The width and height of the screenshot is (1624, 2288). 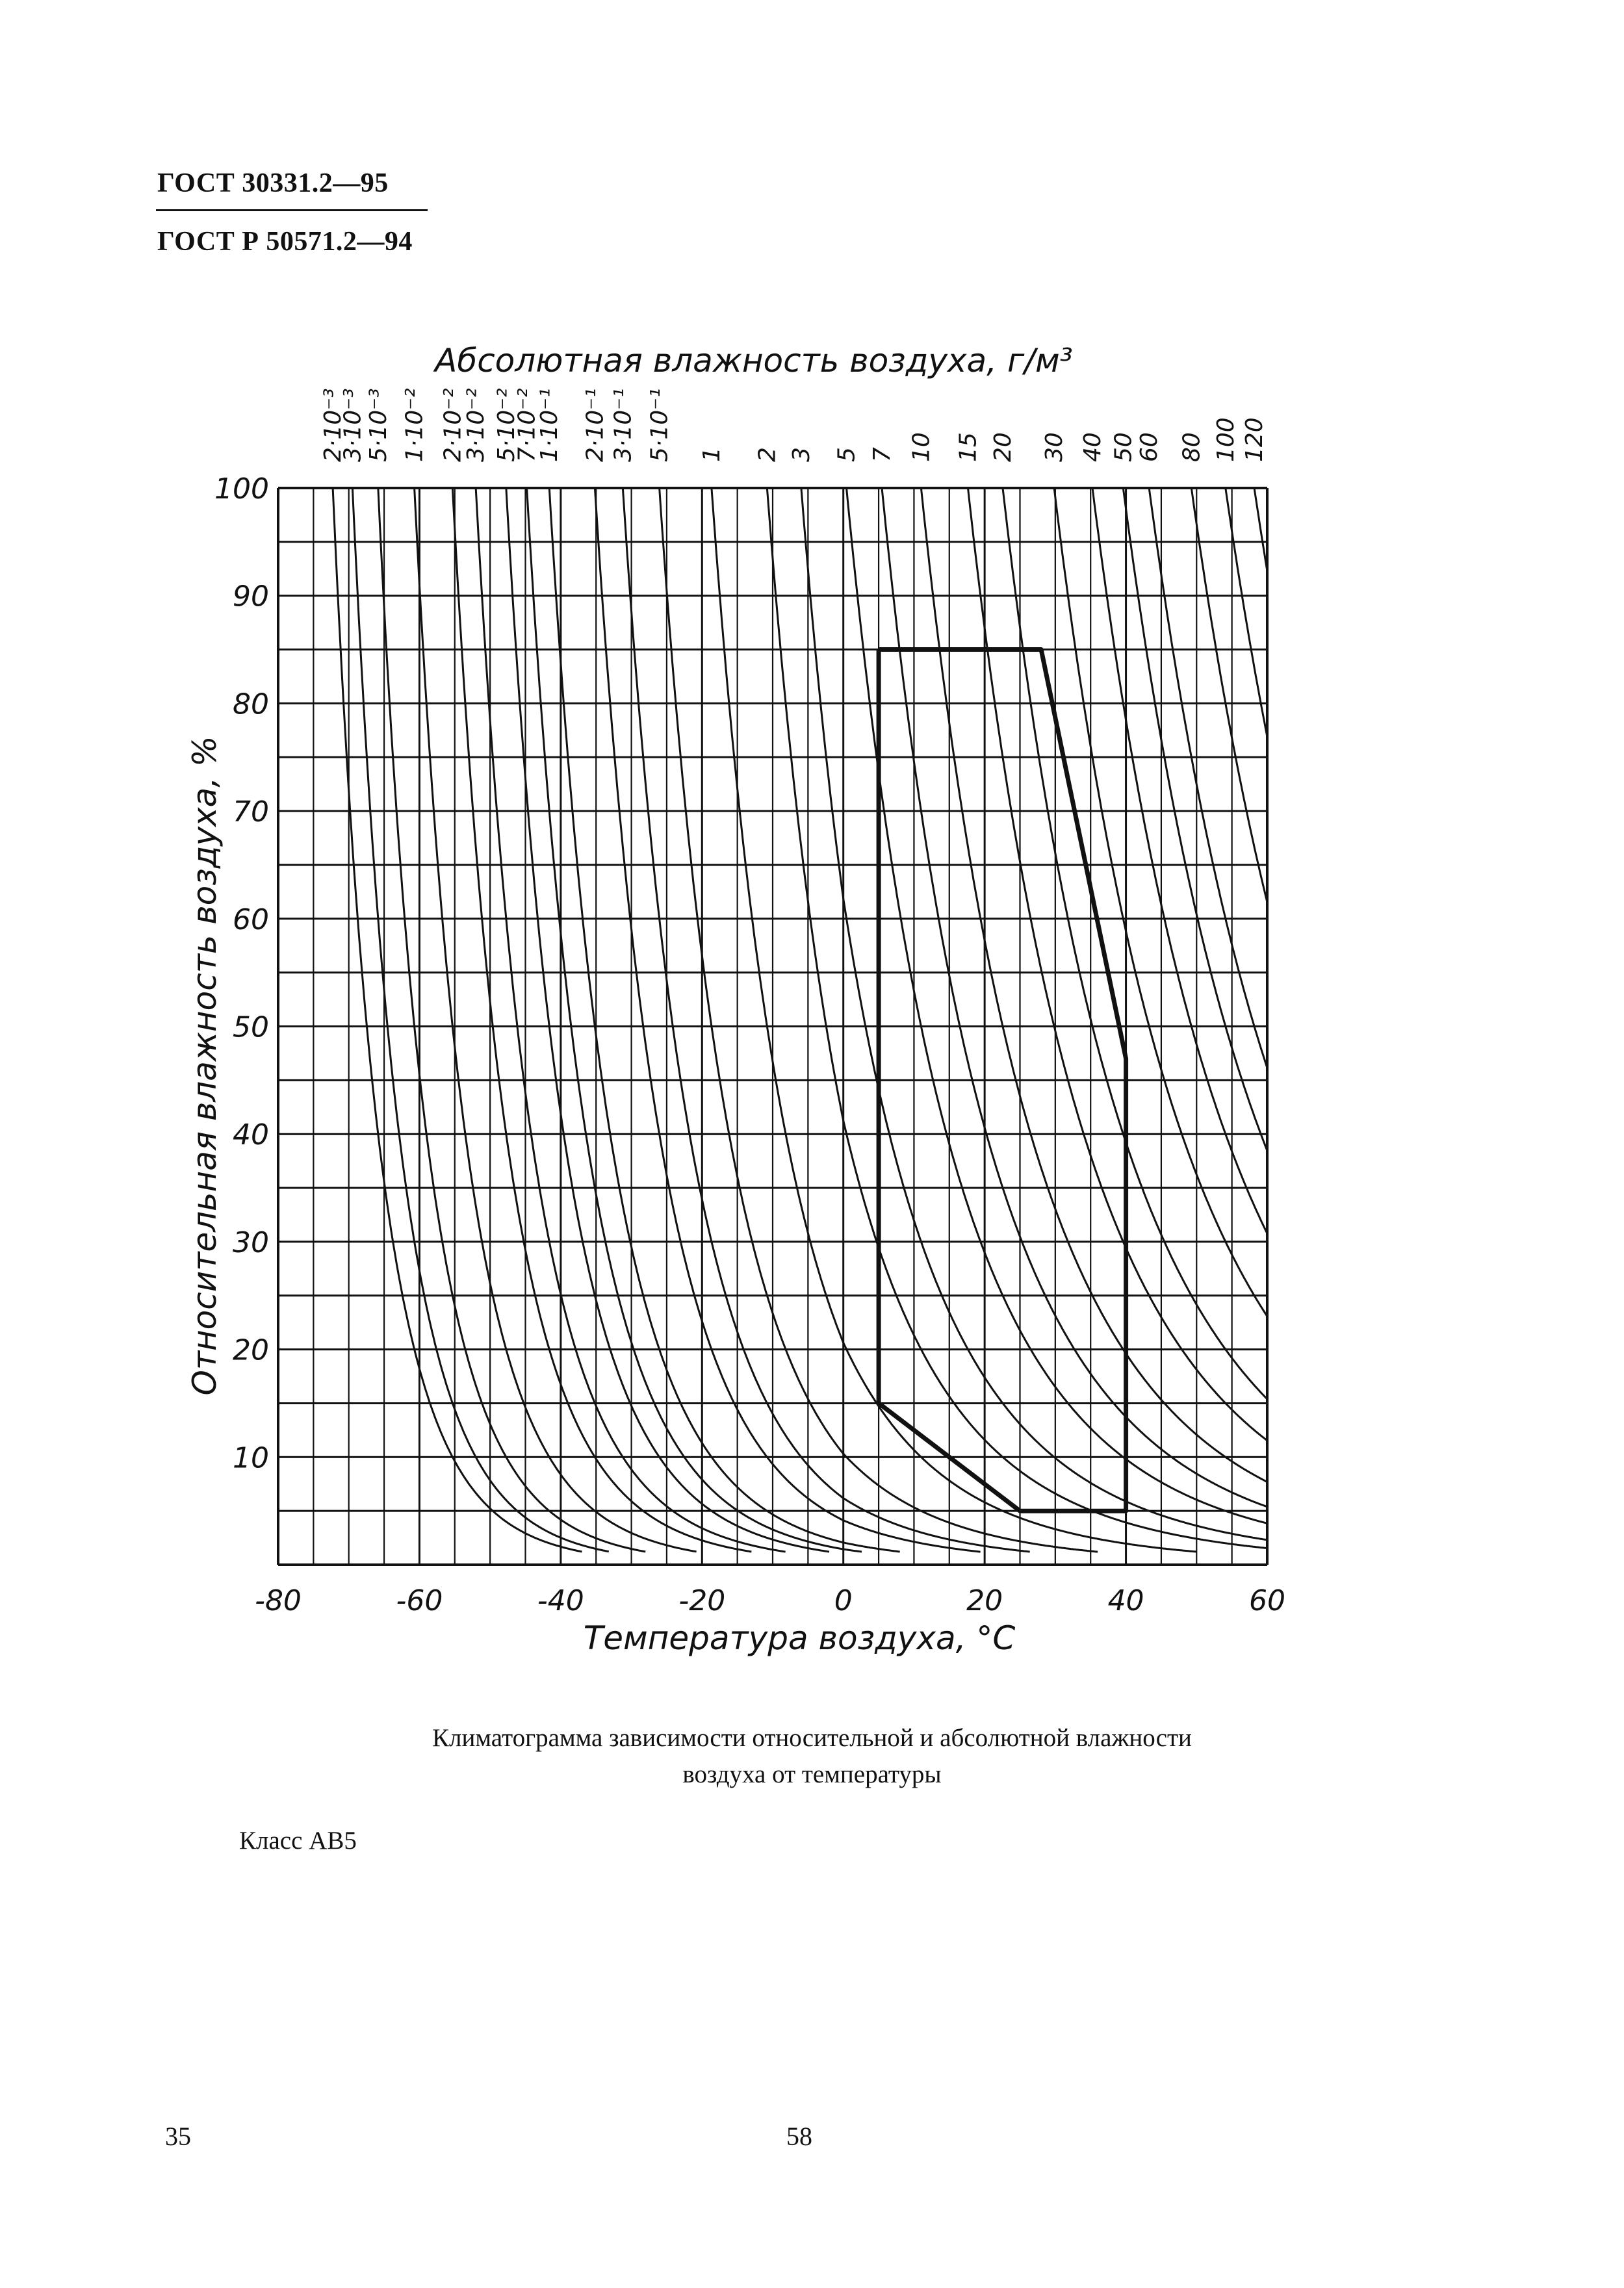 I want to click on ah-label: 7, so click(x=882, y=454).